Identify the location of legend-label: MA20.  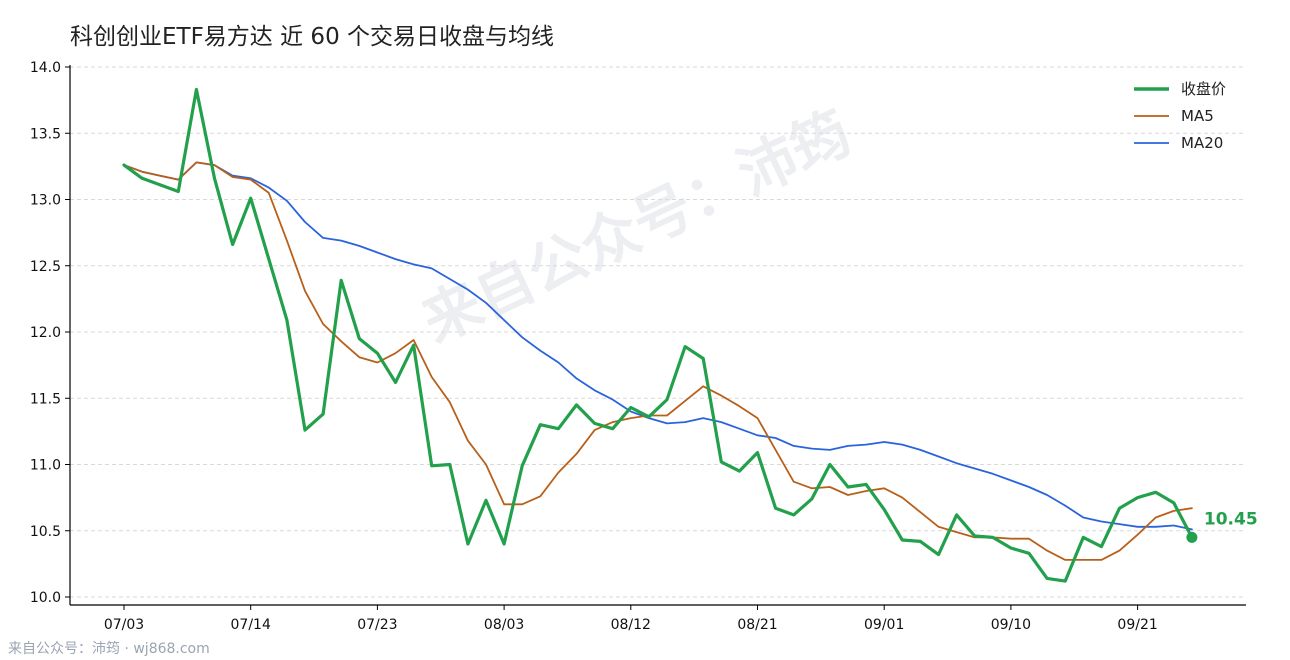
(1202, 143).